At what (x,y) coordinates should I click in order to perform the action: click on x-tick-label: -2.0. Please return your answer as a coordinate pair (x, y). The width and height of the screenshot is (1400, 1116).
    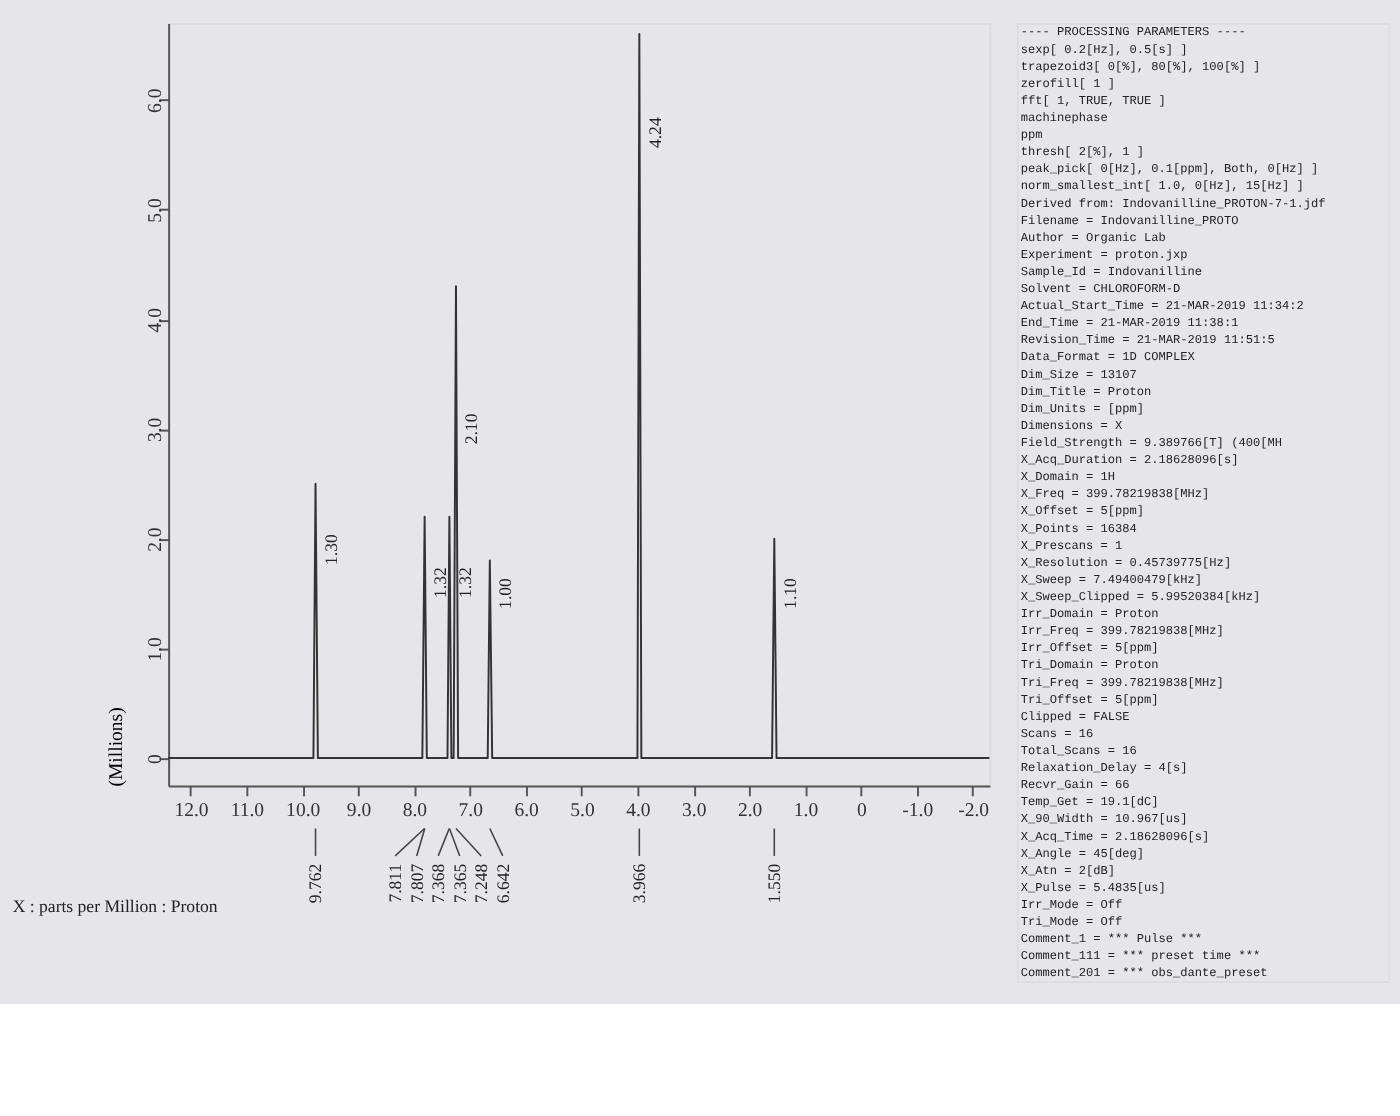
    Looking at the image, I should click on (974, 810).